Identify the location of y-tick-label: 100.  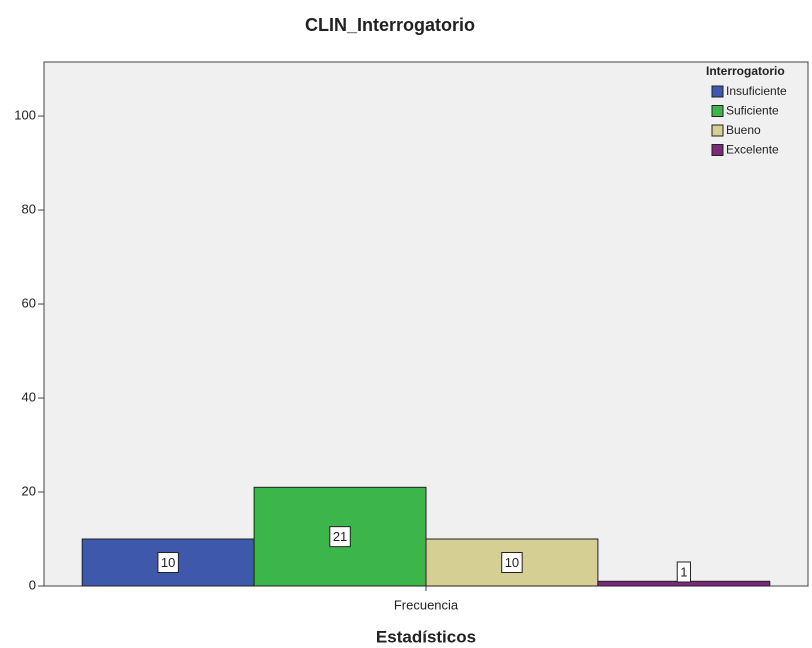
(25, 114).